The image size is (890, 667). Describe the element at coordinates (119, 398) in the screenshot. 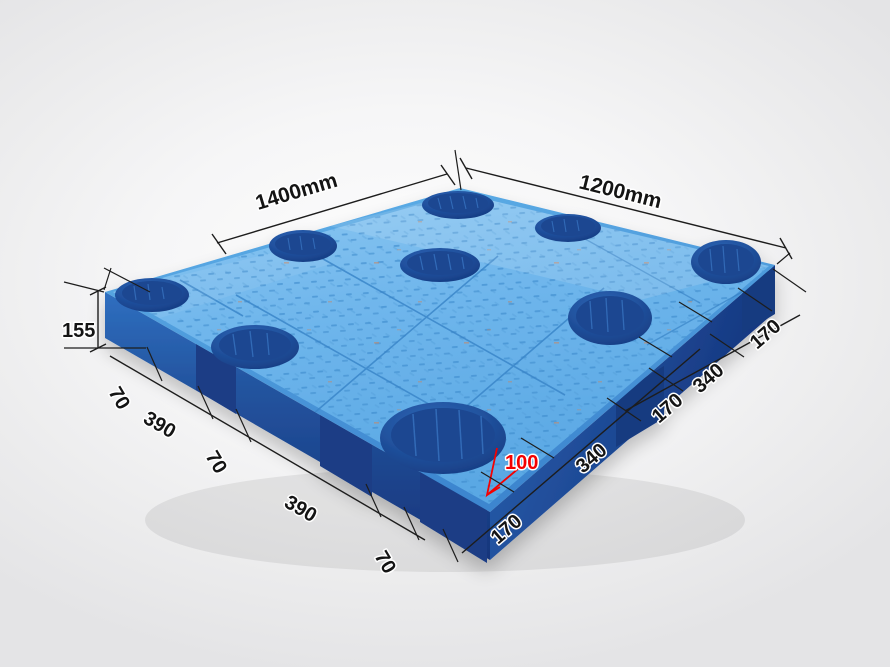

I see `label-left-70-a: 70` at that location.